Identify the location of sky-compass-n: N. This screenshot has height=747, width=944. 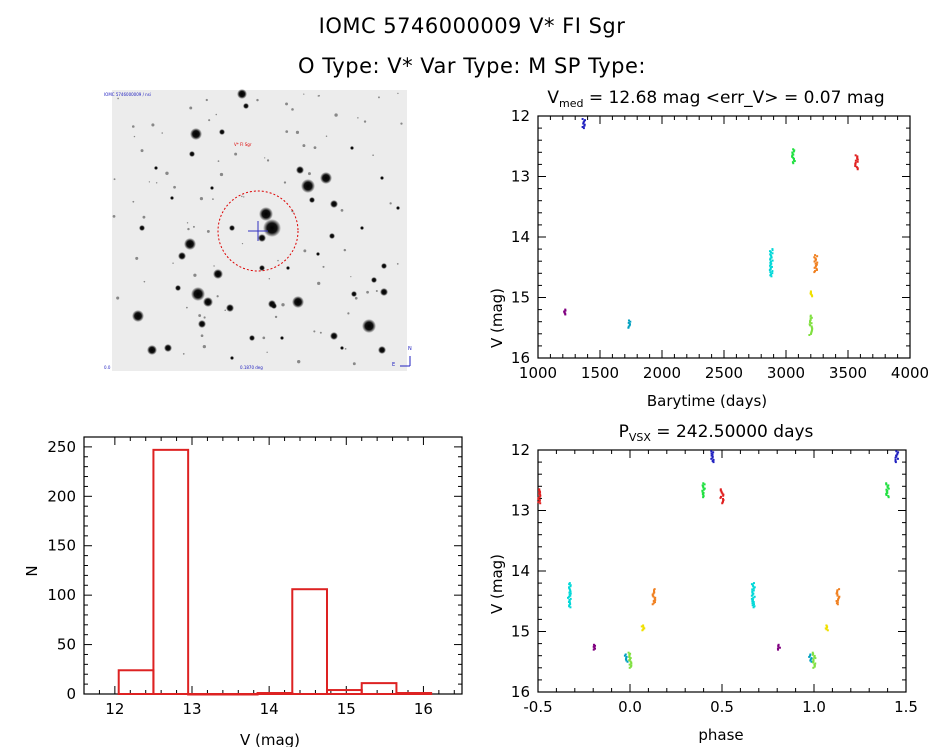
(410, 349).